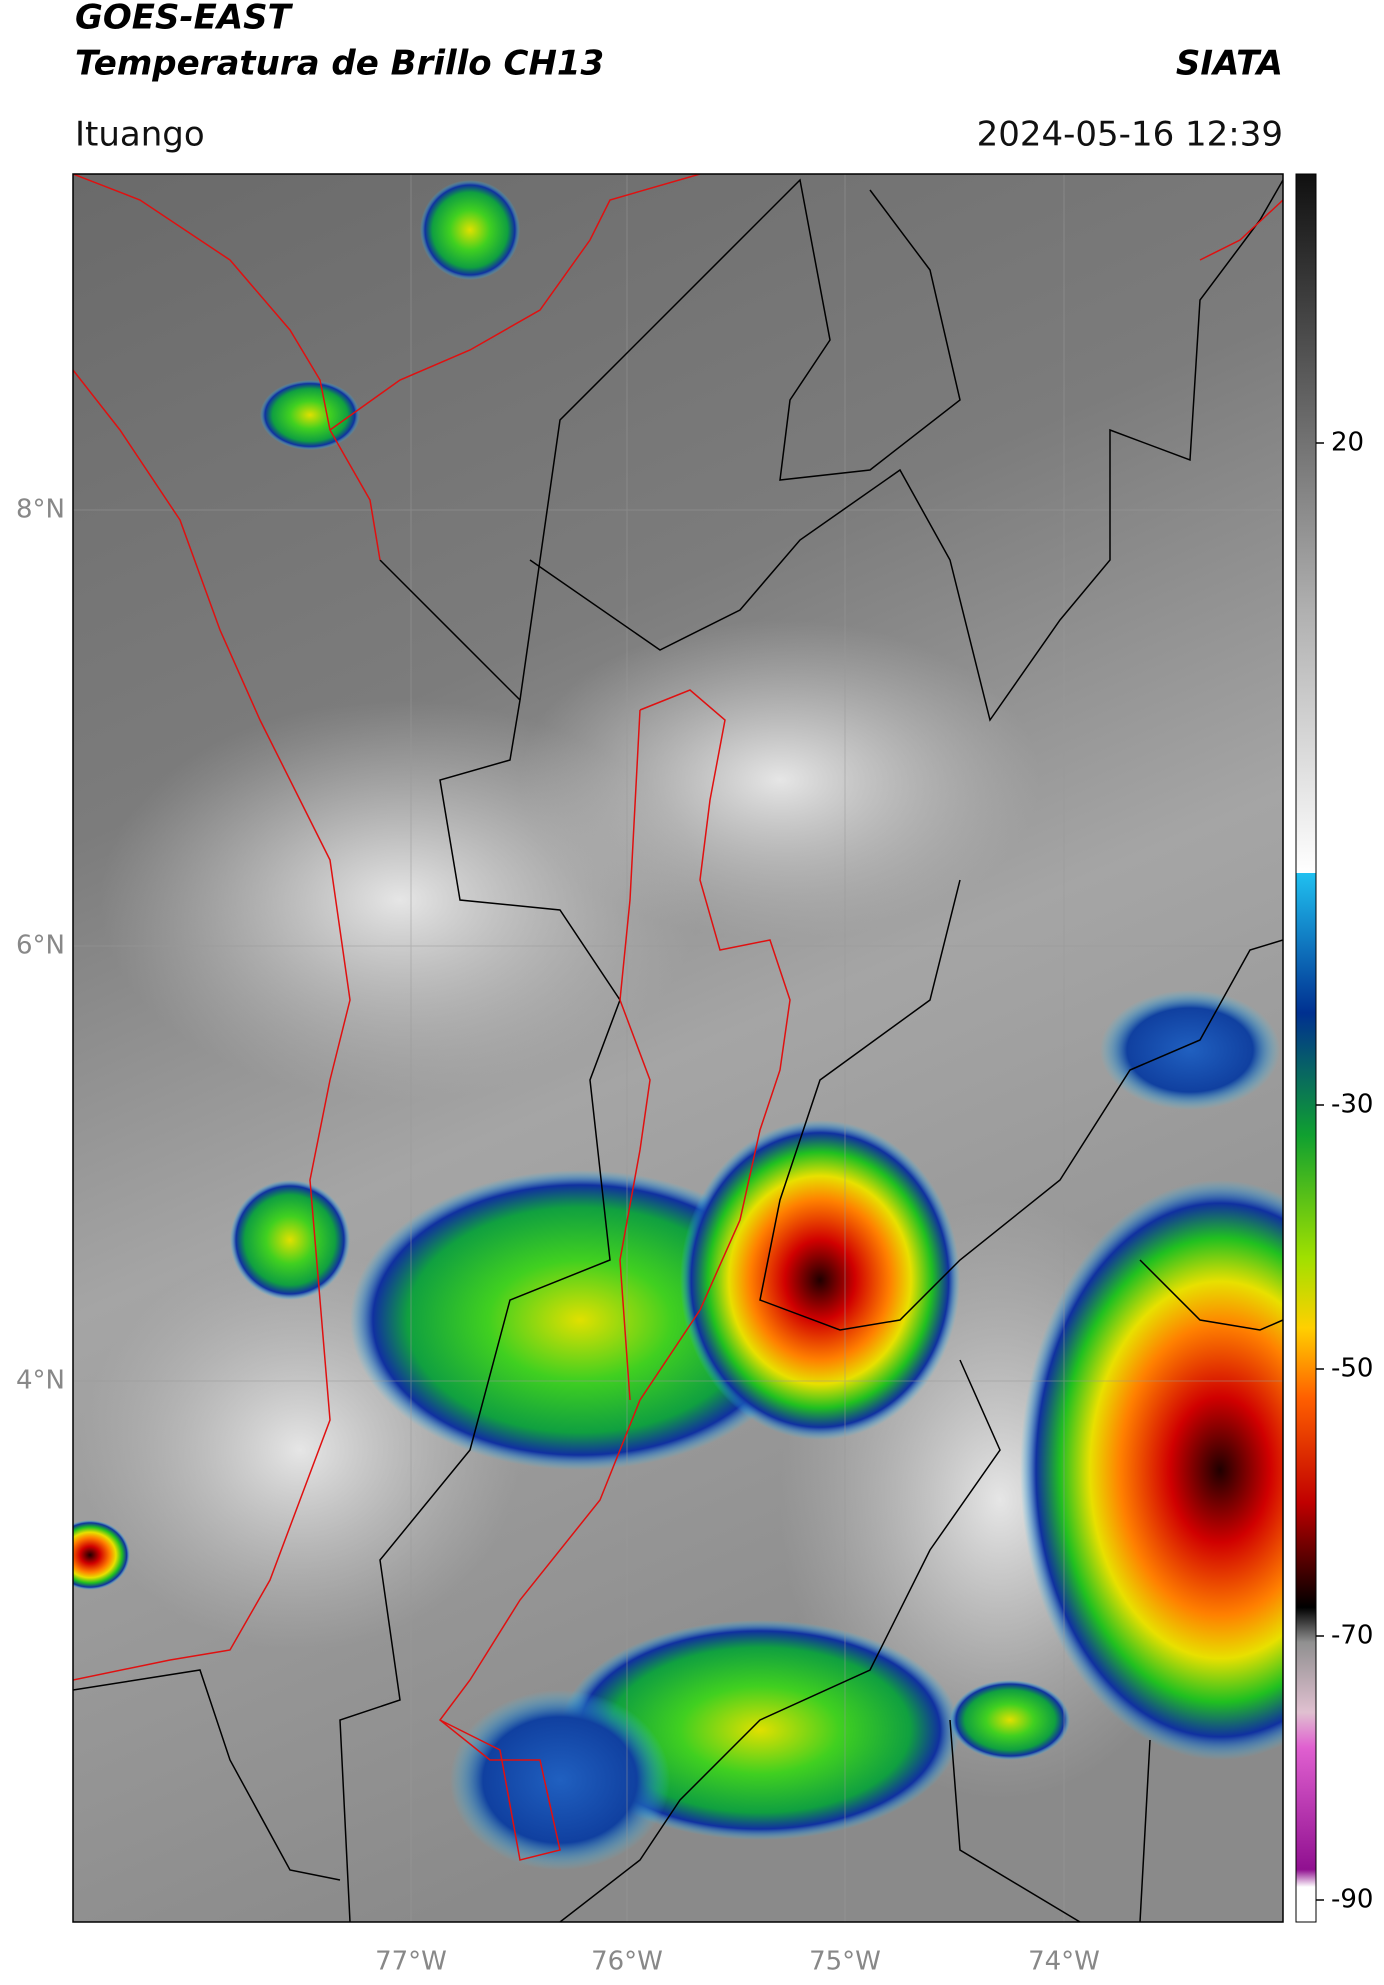 The image size is (1384, 1985). I want to click on lat-label: 6°N, so click(40, 946).